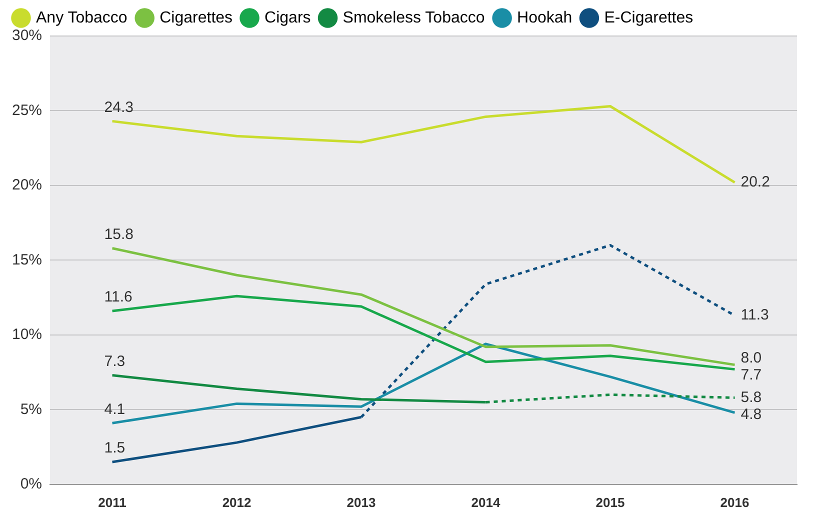  I want to click on data-label: 8.0, so click(751, 358).